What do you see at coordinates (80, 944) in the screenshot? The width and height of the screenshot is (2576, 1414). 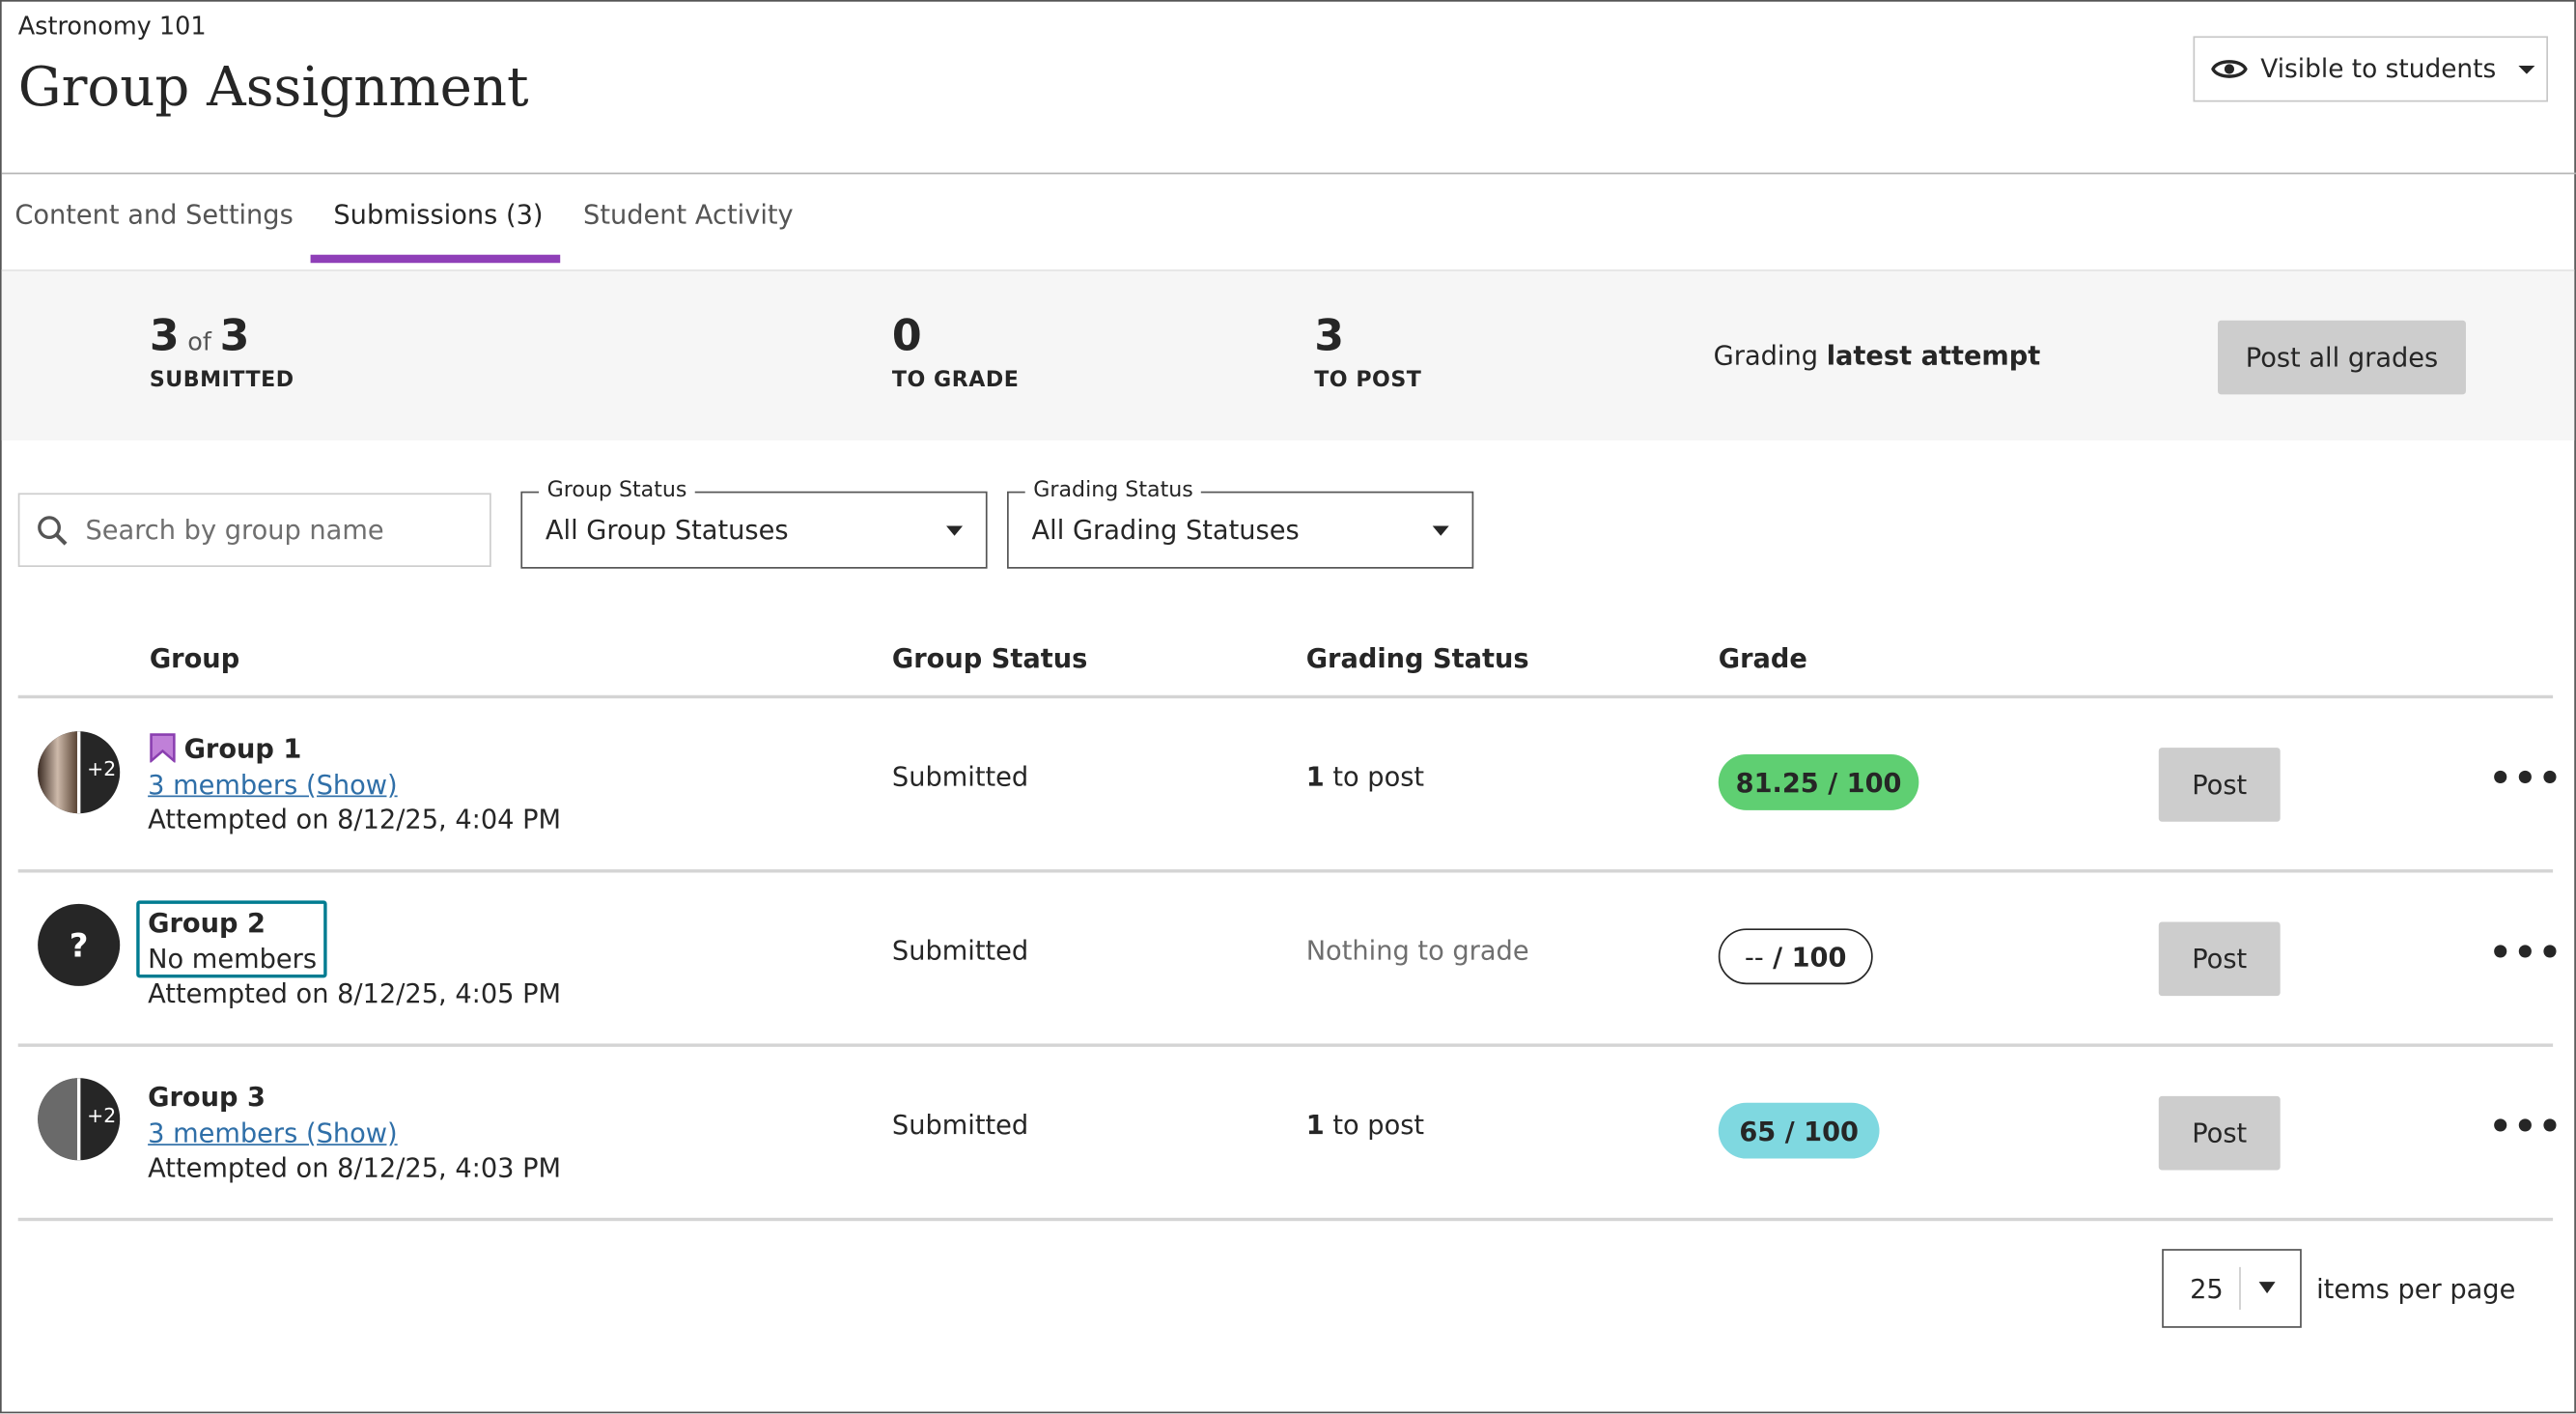 I see `avatar-unknown: ?` at bounding box center [80, 944].